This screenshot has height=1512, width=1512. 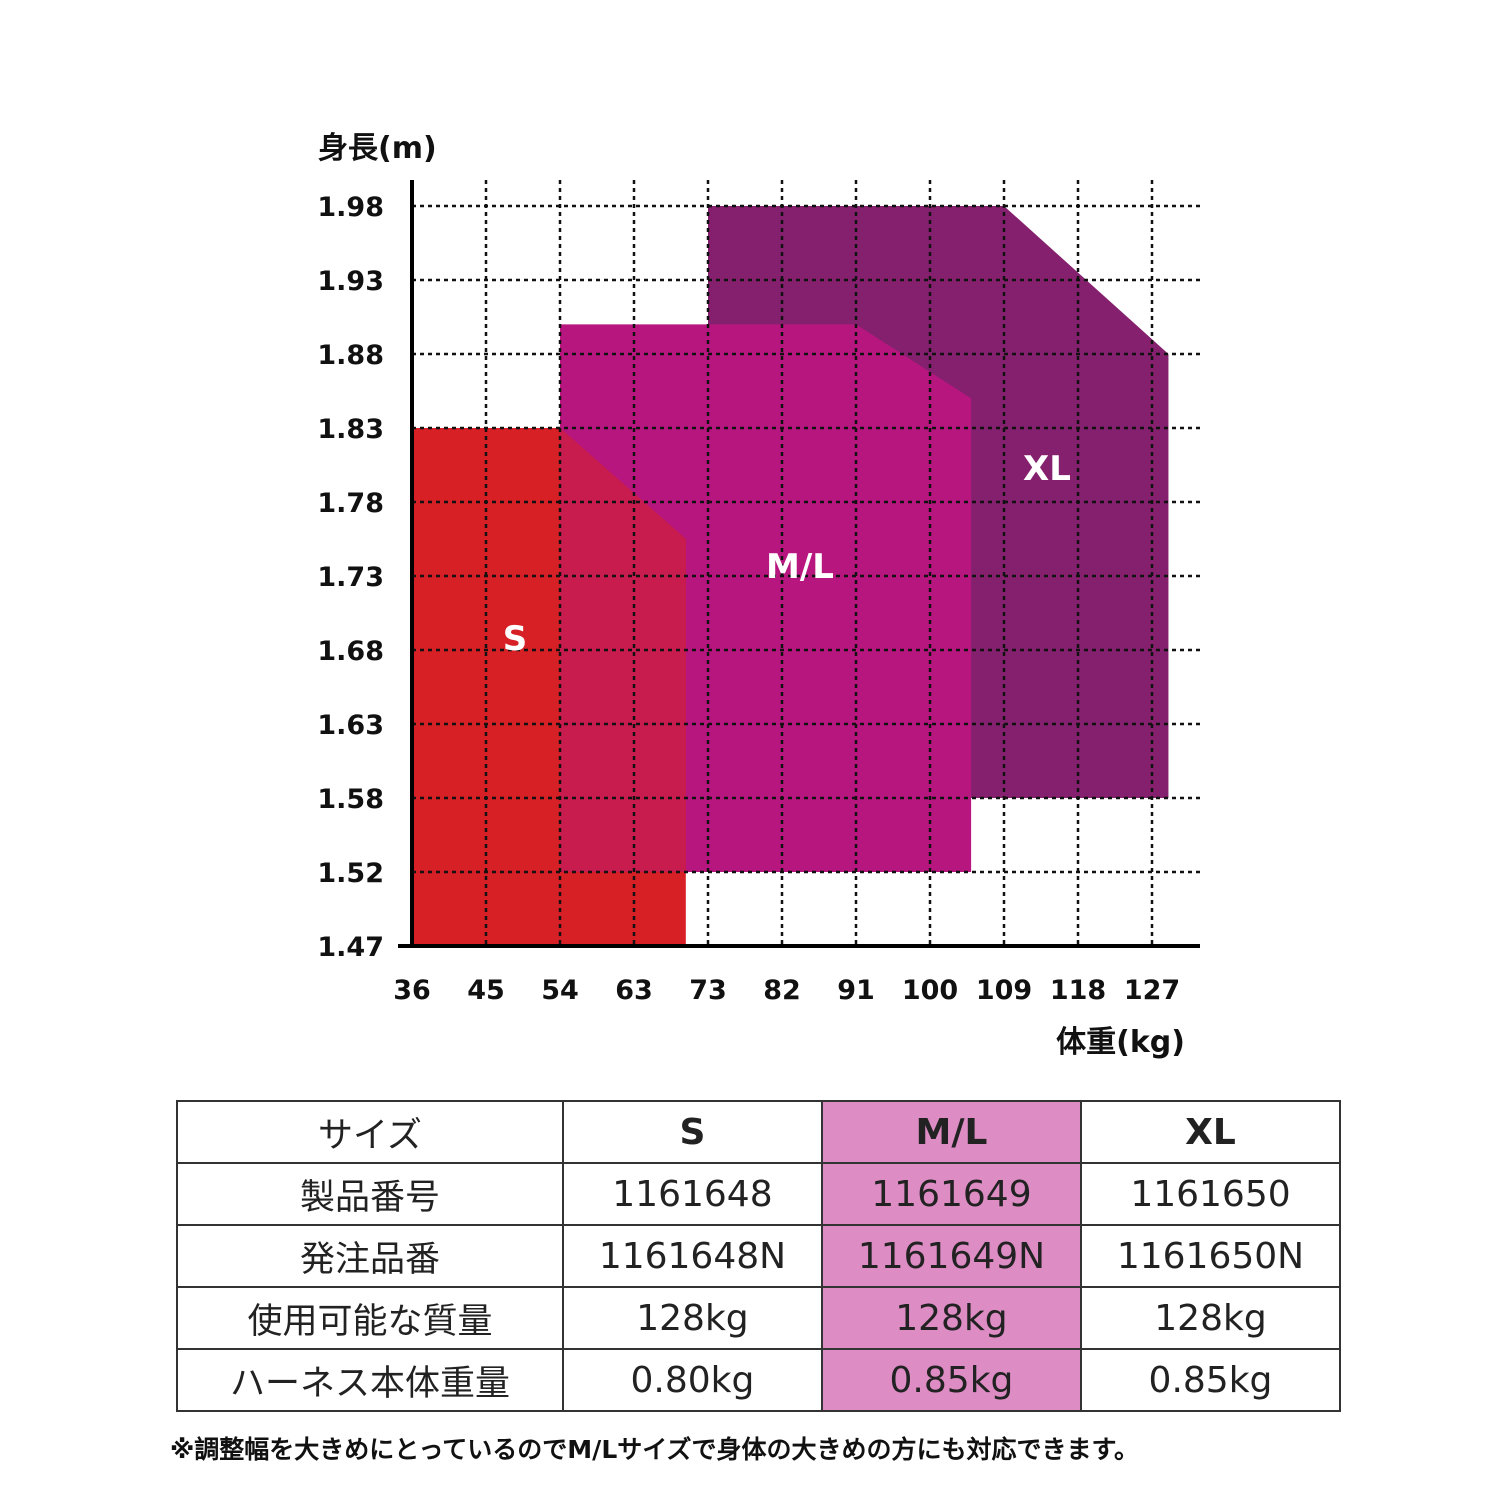 I want to click on table-row: 製品番号 1161648 1161649 1161650, so click(x=759, y=1194).